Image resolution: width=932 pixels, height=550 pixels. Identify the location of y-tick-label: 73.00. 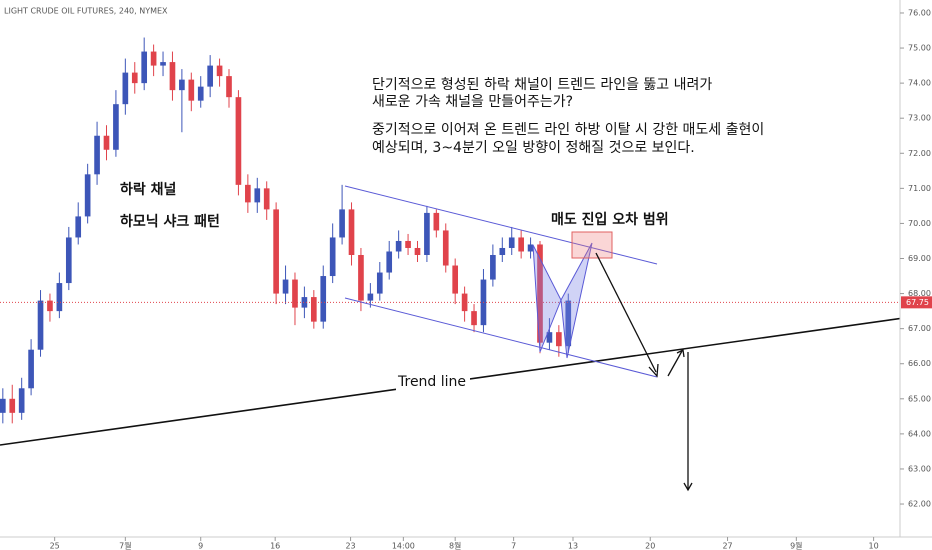
(919, 118).